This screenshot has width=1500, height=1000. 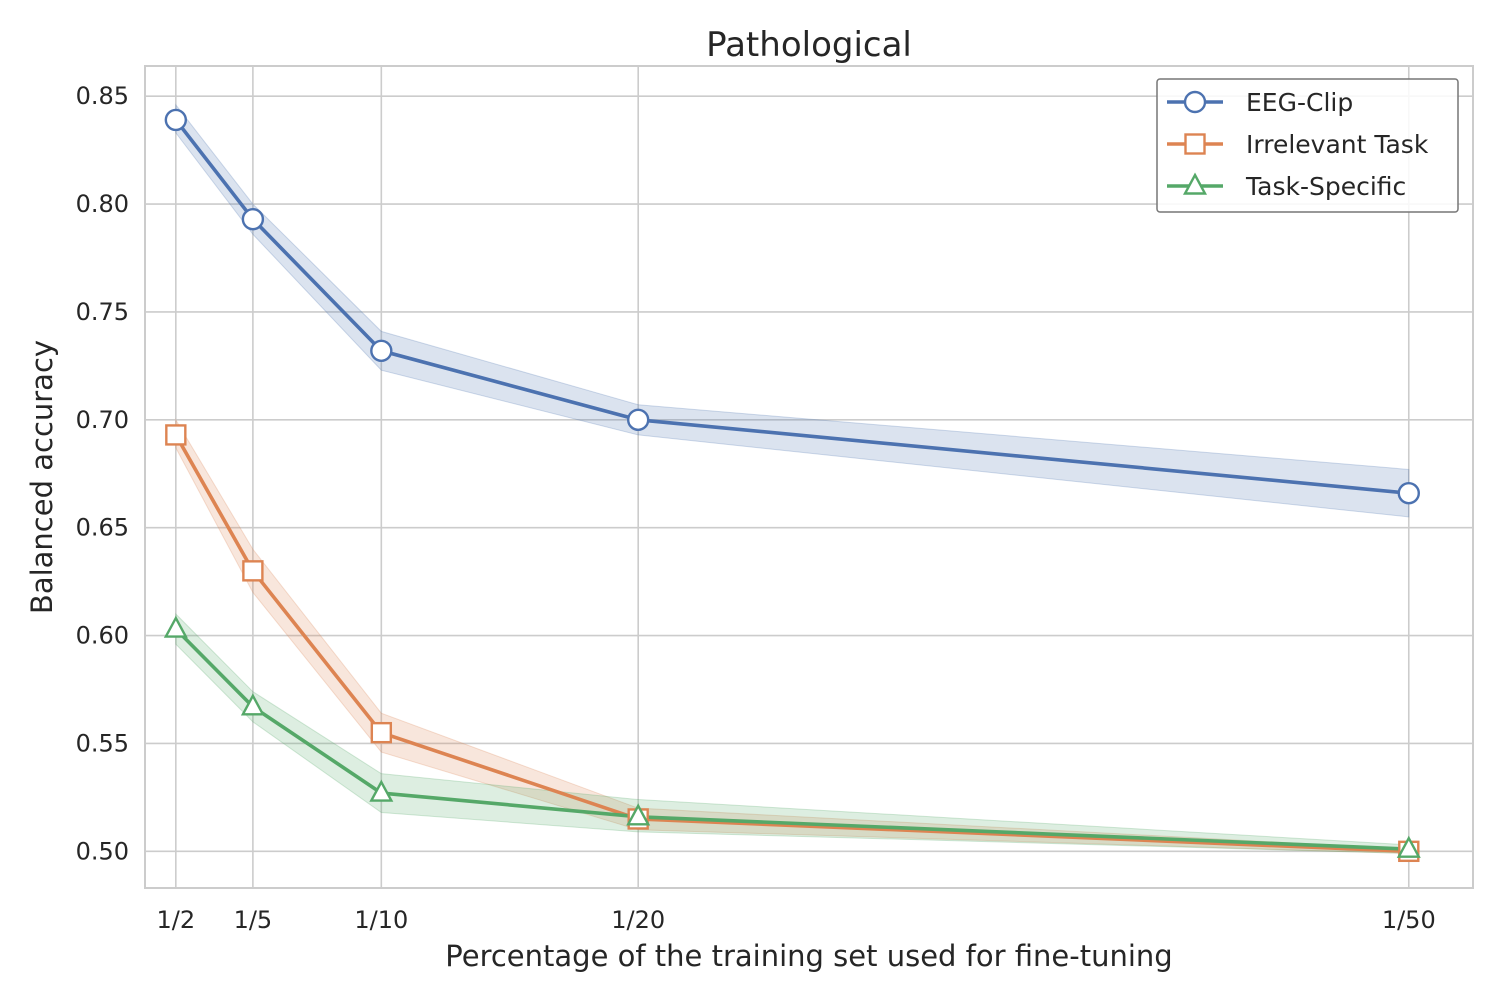 I want to click on legend-entry-irrelevant-task: Irrelevant Task, so click(x=1298, y=144).